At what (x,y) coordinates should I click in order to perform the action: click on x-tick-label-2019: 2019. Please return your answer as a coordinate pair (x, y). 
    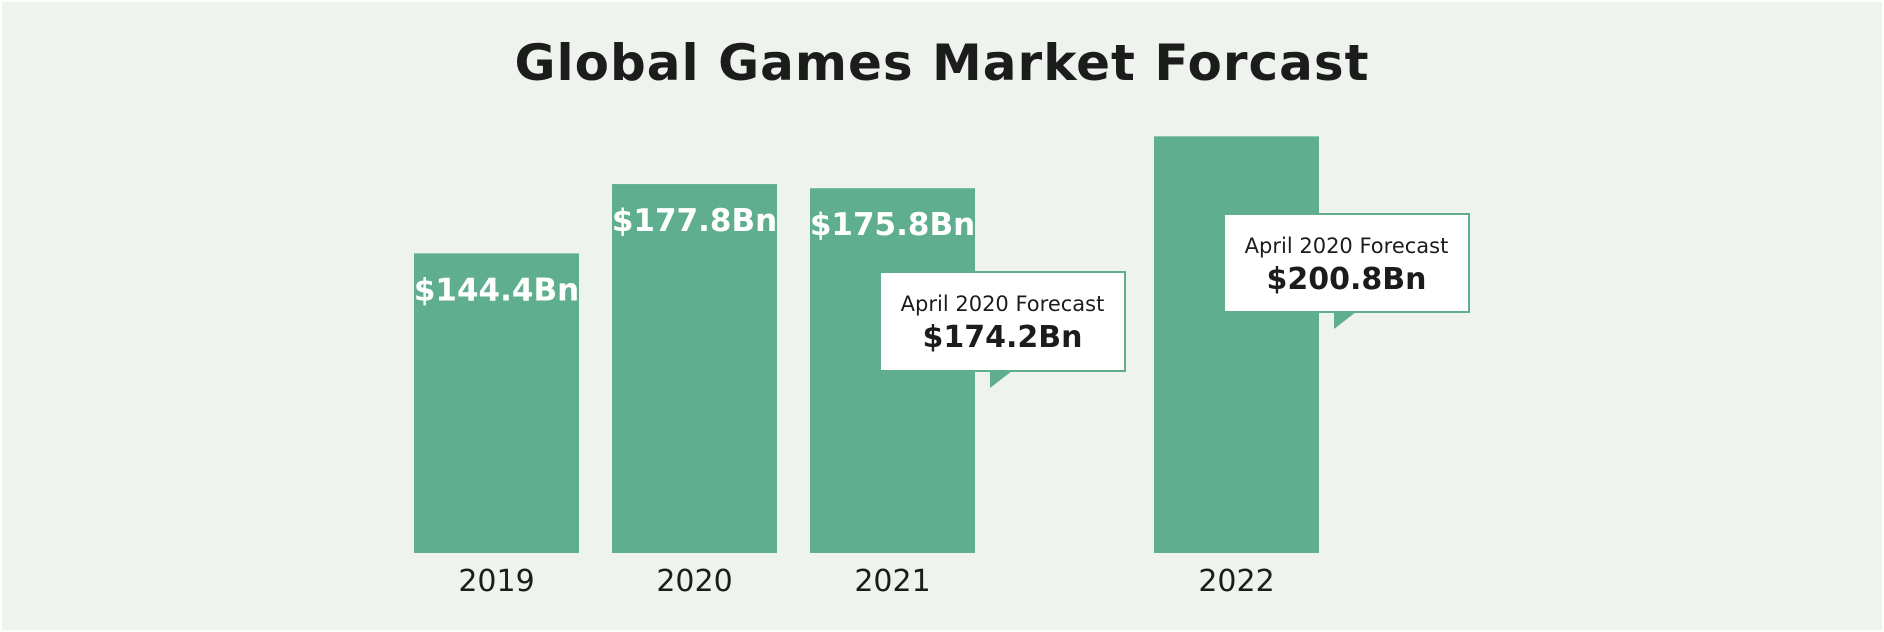
    Looking at the image, I should click on (496, 581).